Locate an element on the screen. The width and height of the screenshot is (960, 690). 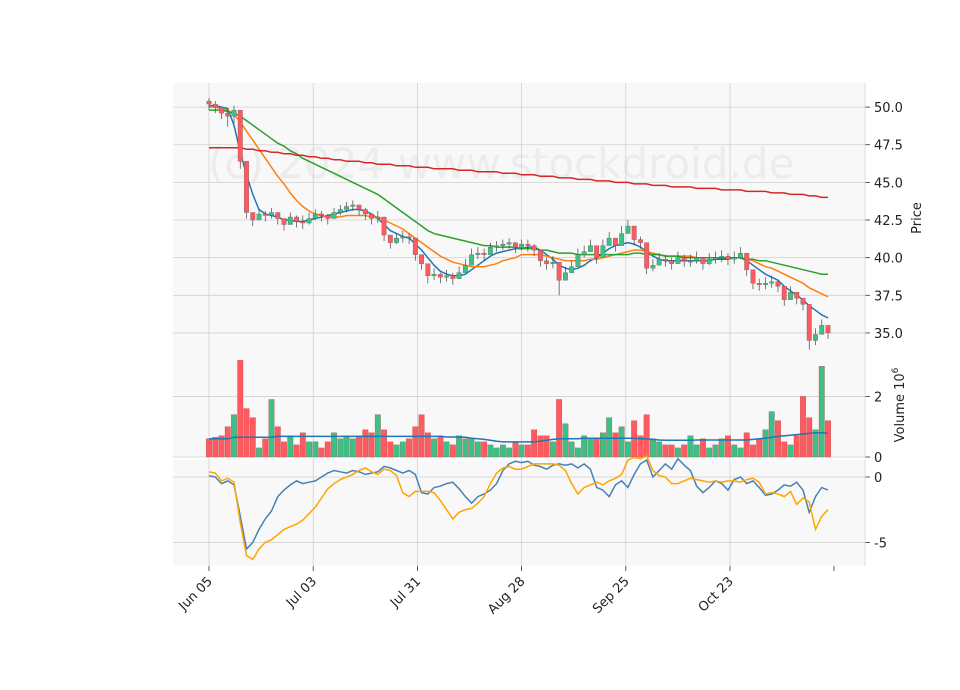
x-tick-label: Sep 25 is located at coordinates (611, 595).